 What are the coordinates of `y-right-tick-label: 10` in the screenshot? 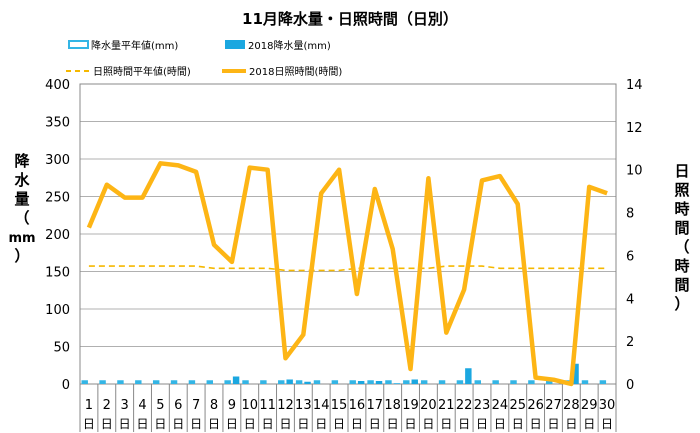 It's located at (634, 171).